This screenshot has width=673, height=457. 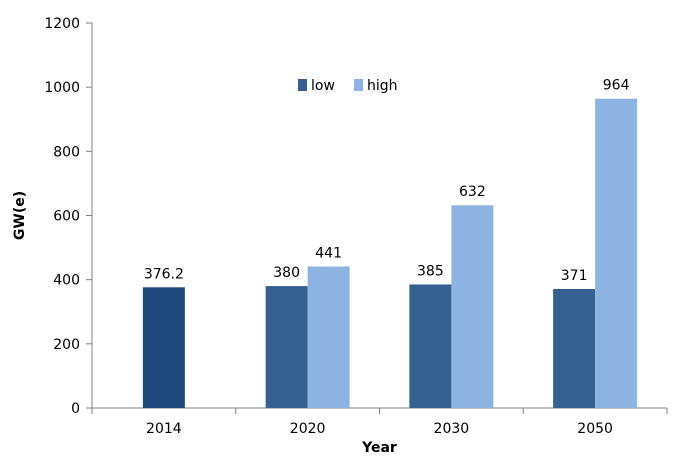 What do you see at coordinates (348, 86) in the screenshot?
I see `legend: low high` at bounding box center [348, 86].